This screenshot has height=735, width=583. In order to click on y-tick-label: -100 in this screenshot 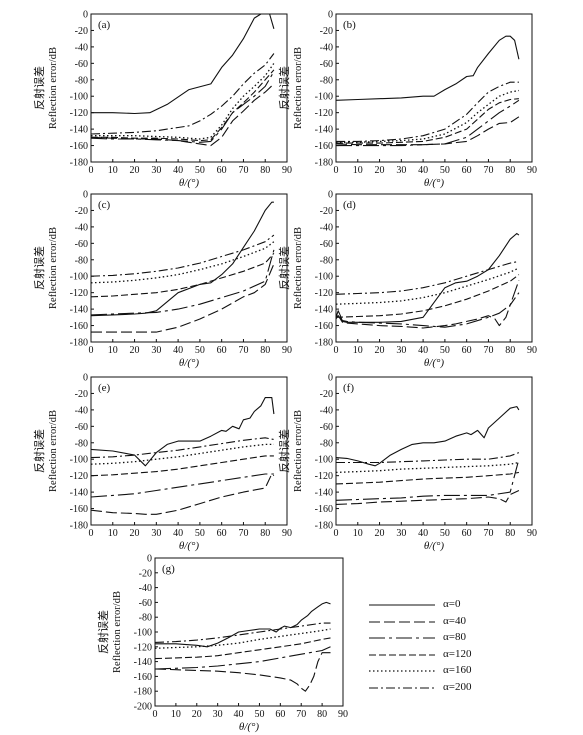, I will do `click(79, 97)`.